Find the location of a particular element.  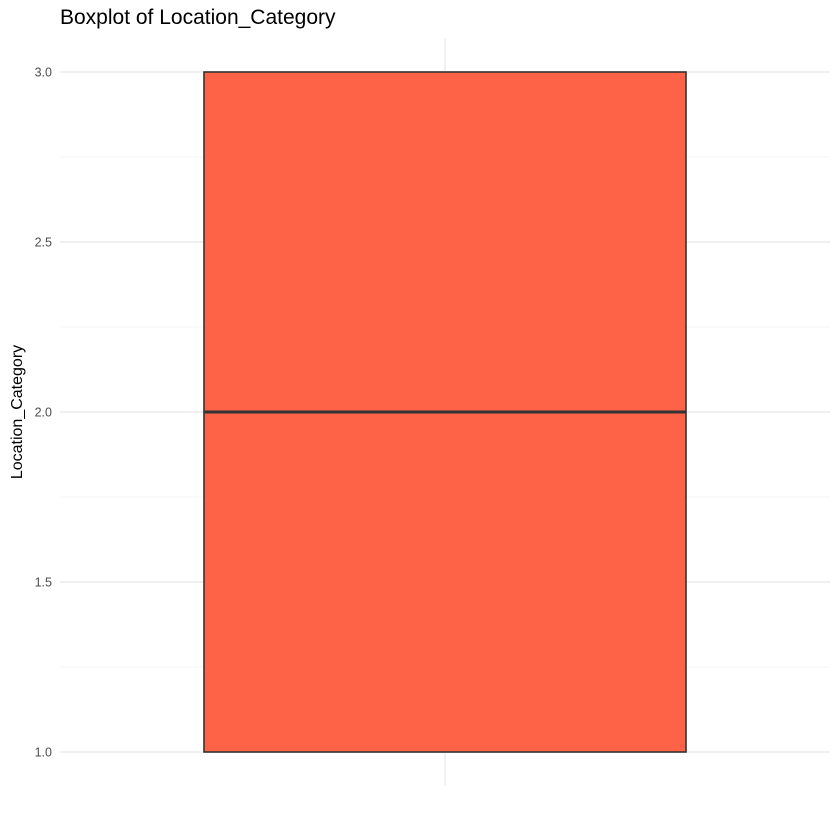

y-axis-title: Location_Category is located at coordinates (17, 412).